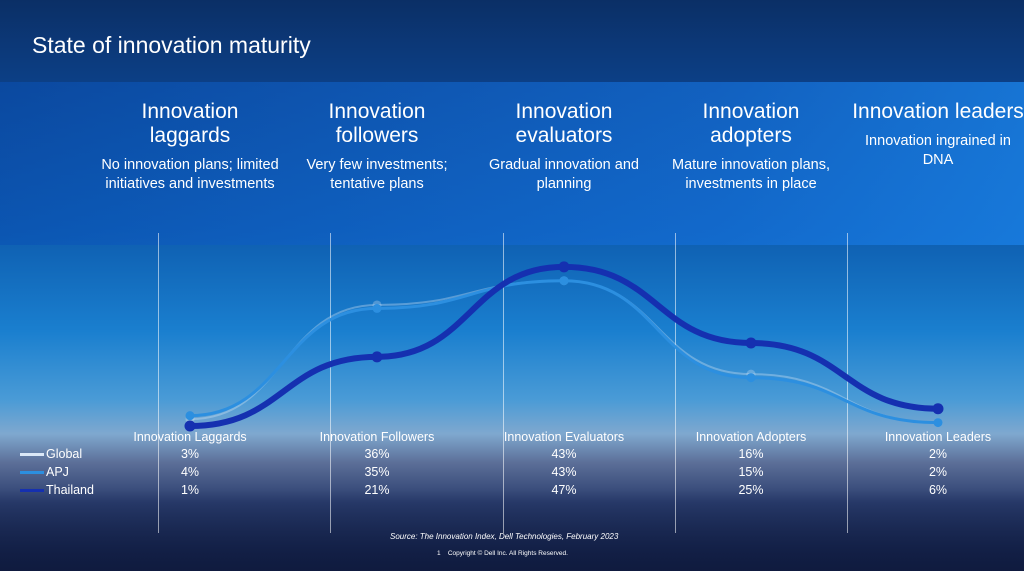  Describe the element at coordinates (377, 123) in the screenshot. I see `stage-heading: Innovation followers` at that location.